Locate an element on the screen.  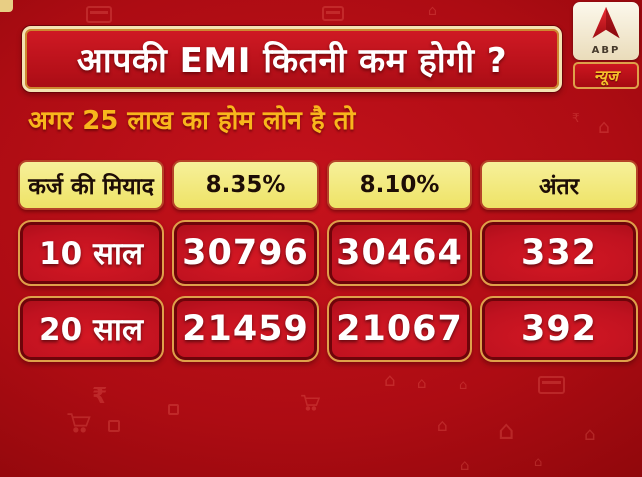
abp-logo-box: ABP is located at coordinates (606, 31).